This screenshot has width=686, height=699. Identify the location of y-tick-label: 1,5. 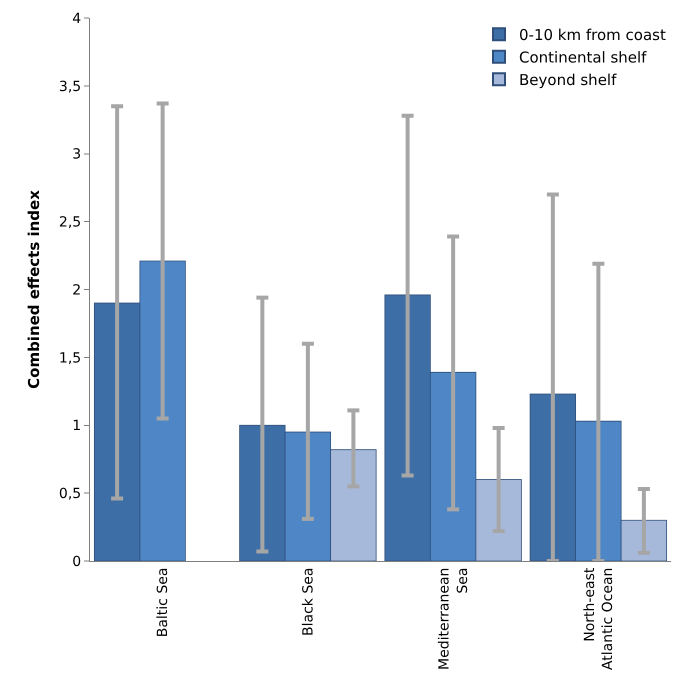
(70, 358).